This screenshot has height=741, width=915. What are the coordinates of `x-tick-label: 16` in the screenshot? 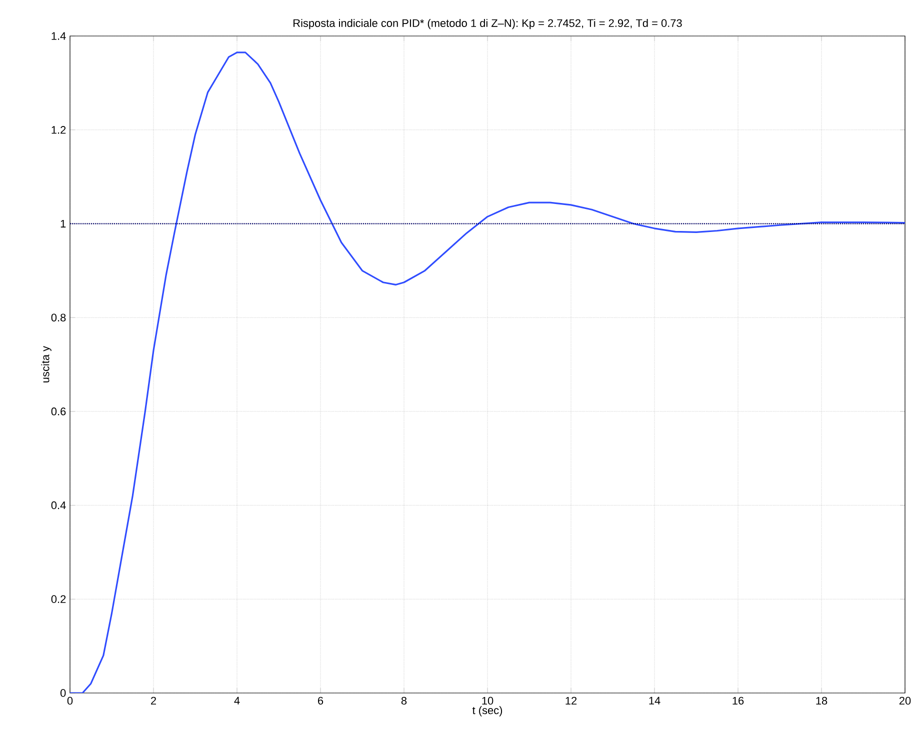 It's located at (738, 700).